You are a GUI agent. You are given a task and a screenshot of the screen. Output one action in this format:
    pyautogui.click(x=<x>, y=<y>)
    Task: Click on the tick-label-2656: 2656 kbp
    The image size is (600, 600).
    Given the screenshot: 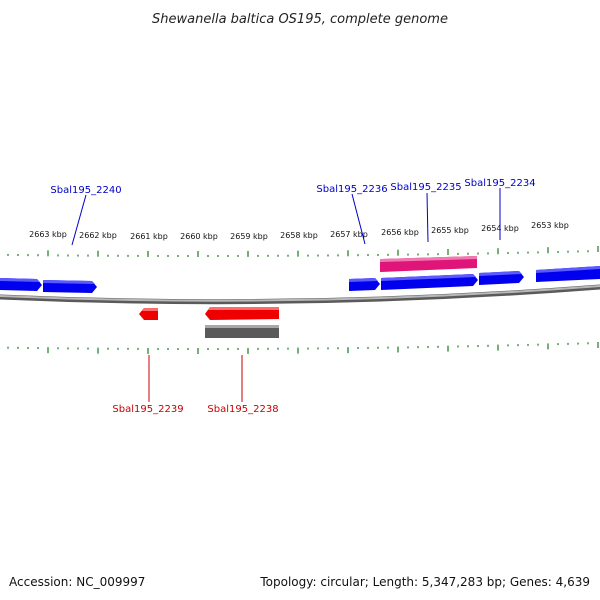 What is the action you would take?
    pyautogui.click(x=400, y=232)
    